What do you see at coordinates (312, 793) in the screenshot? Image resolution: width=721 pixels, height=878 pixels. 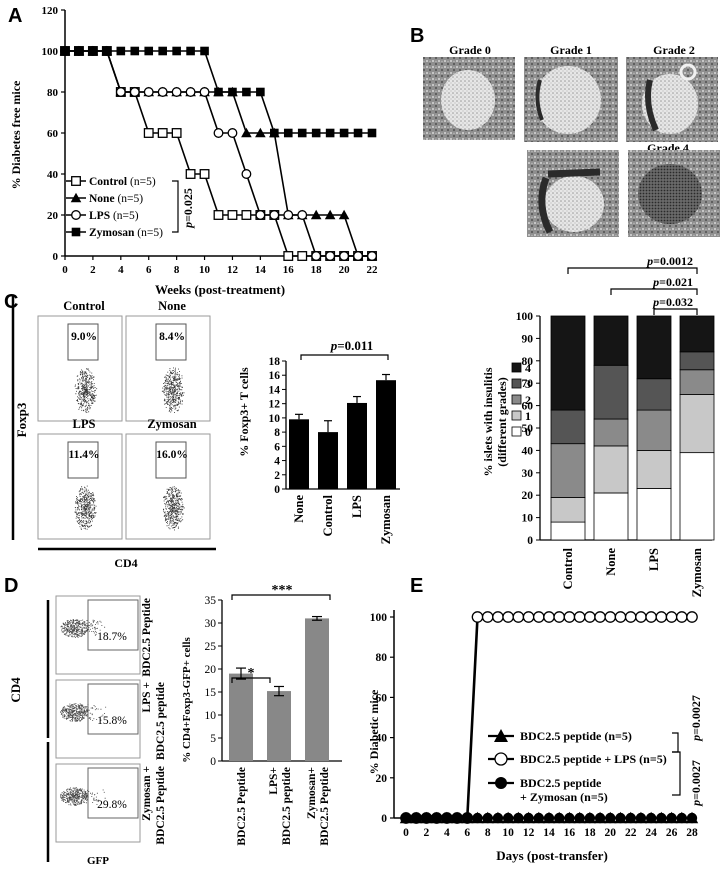 I see `panel-d-category-label: Zymosan+` at bounding box center [312, 793].